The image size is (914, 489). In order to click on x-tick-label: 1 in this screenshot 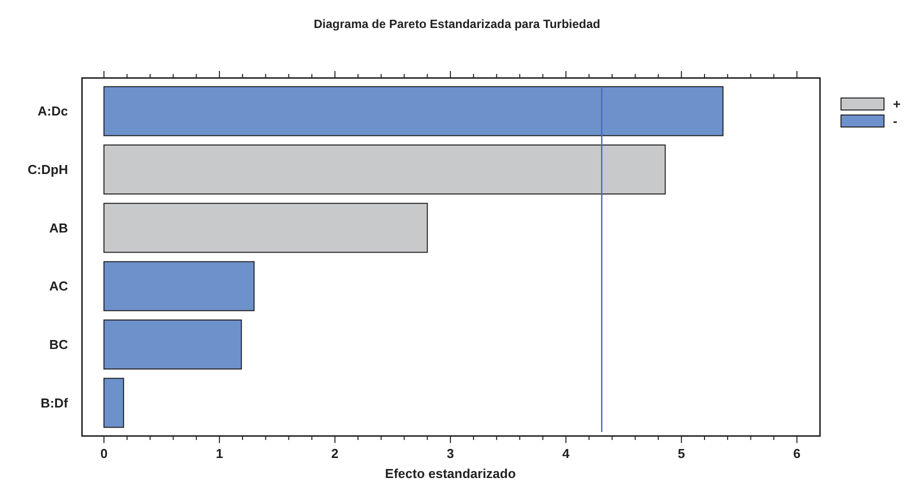, I will do `click(220, 453)`.